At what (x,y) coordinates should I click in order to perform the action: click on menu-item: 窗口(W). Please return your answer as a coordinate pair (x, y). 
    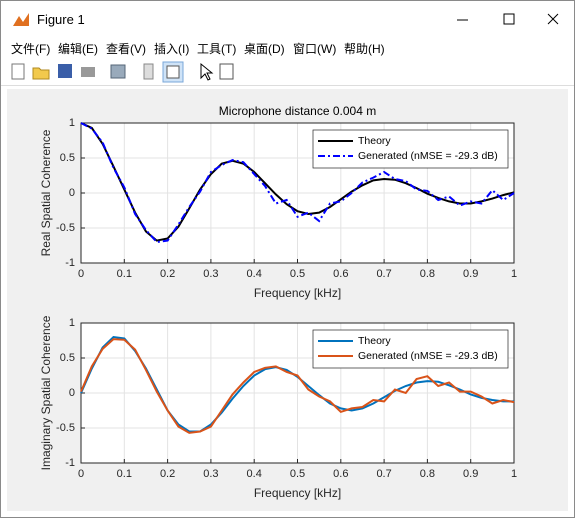
    Looking at the image, I should click on (315, 49).